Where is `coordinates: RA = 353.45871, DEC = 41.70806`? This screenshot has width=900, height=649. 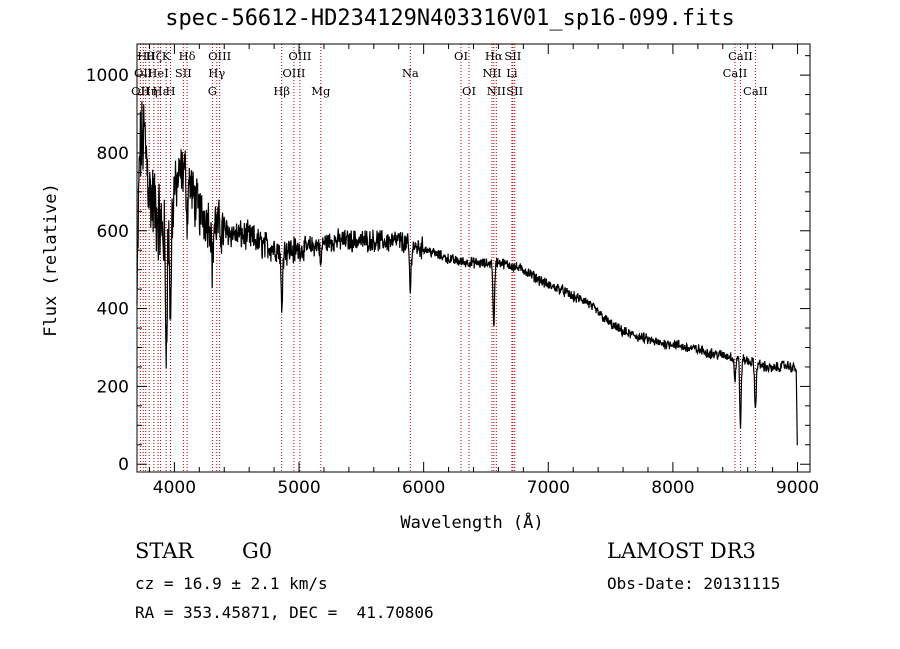
coordinates: RA = 353.45871, DEC = 41.70806 is located at coordinates (284, 612).